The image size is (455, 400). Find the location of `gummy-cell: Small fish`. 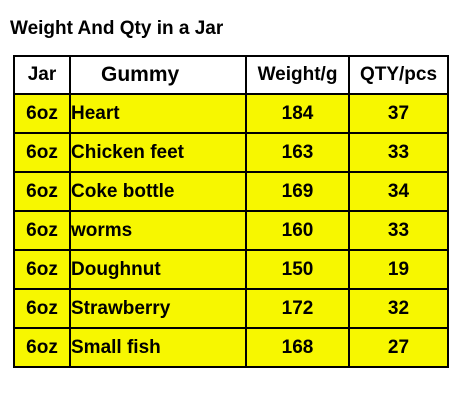

gummy-cell: Small fish is located at coordinates (158, 347).